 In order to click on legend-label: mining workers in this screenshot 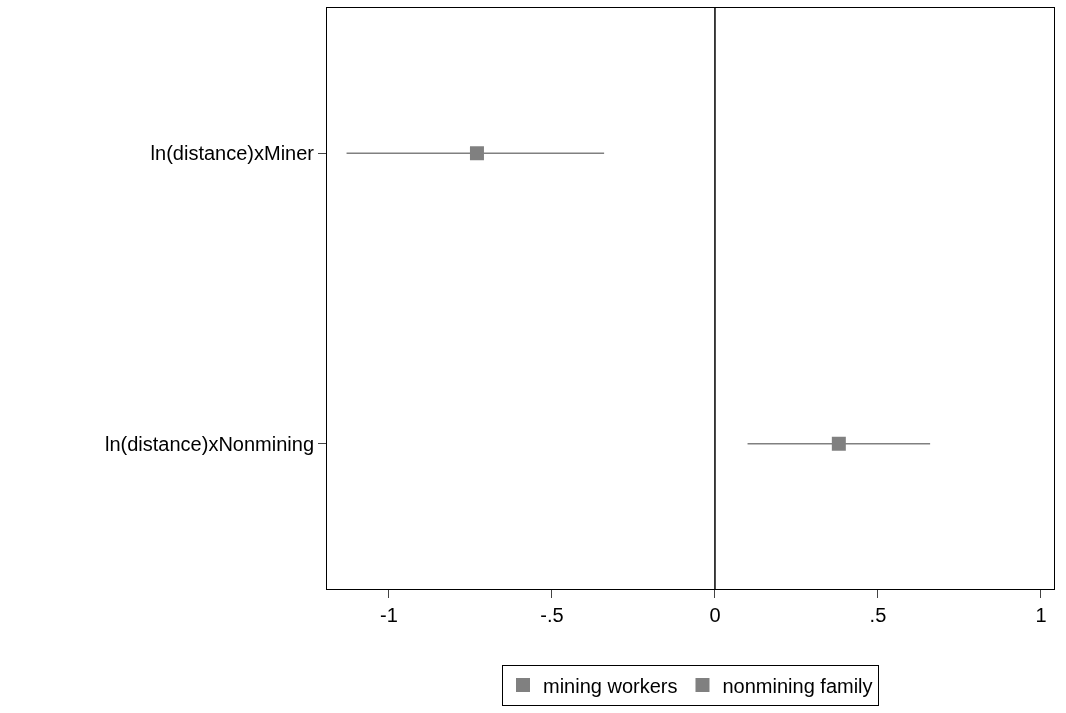, I will do `click(610, 685)`.